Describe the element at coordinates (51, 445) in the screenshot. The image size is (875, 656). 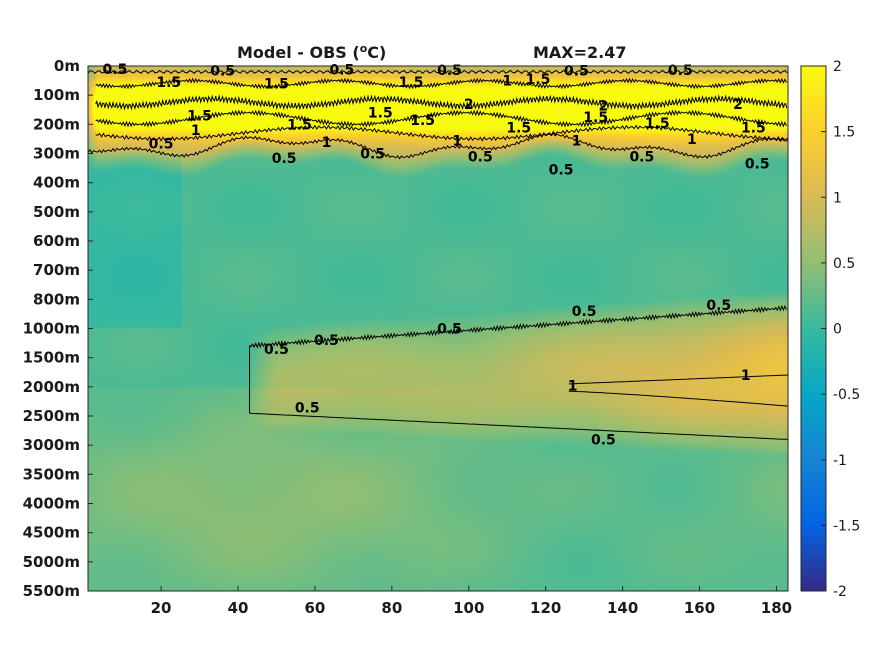
I see `y-tick-label: 3000m` at that location.